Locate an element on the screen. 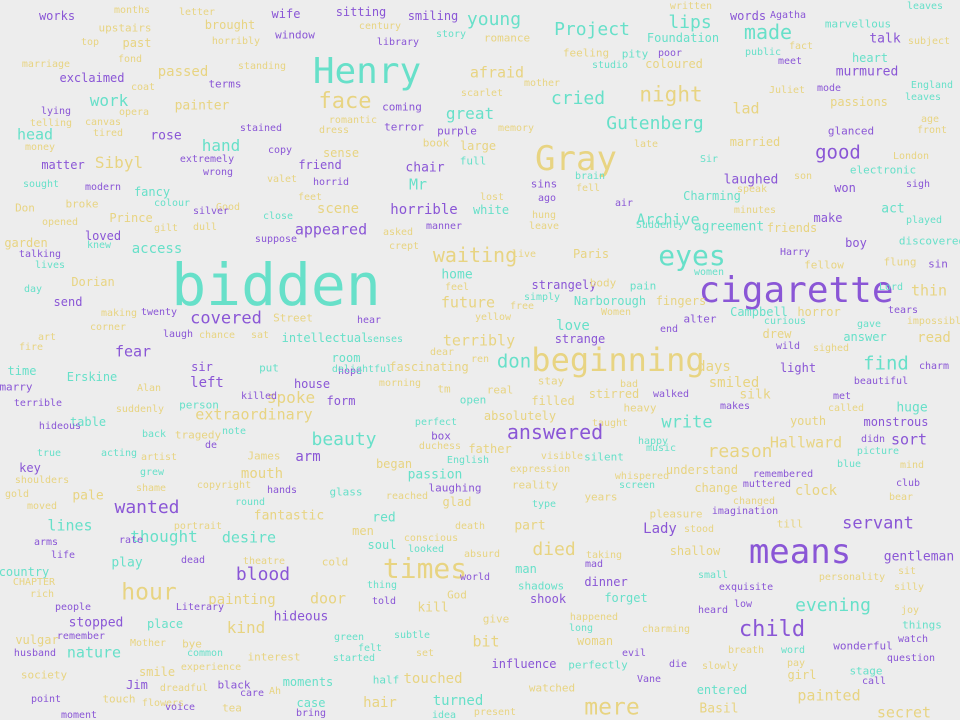 This screenshot has height=720, width=960. cloud-word: hideous is located at coordinates (60, 426).